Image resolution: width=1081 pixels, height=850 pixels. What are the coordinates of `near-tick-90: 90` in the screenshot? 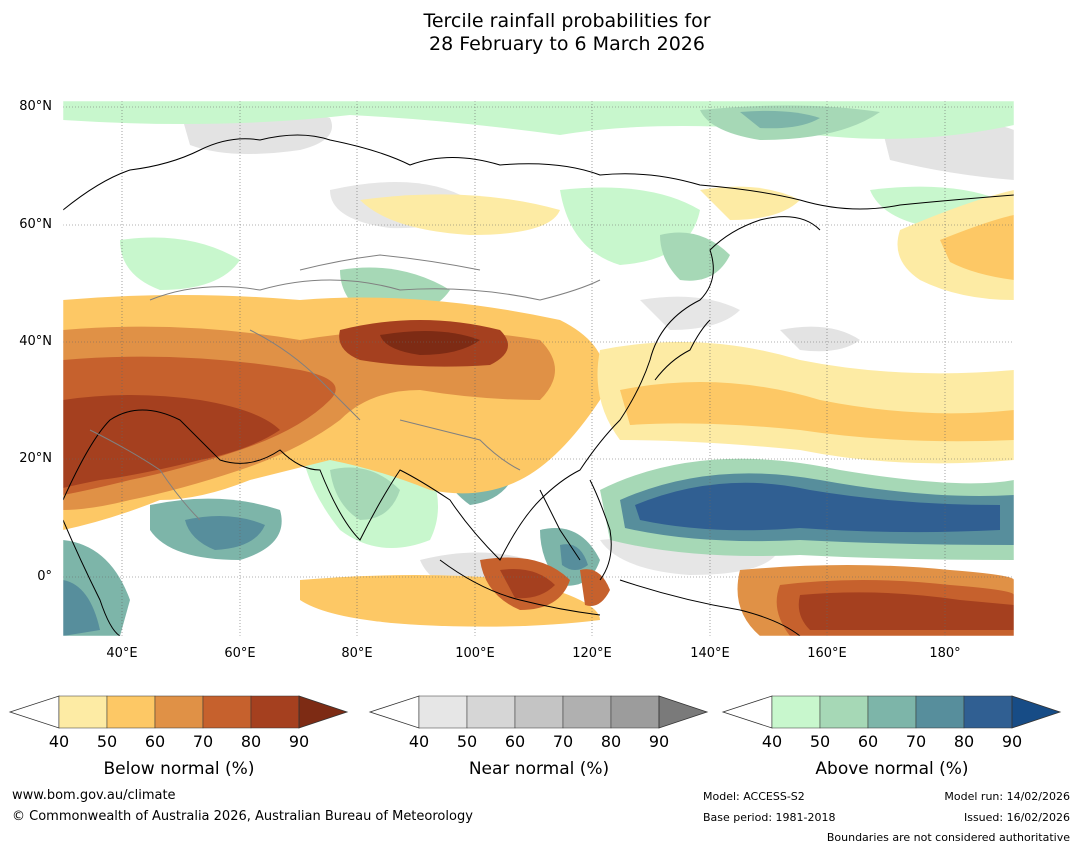 It's located at (659, 741).